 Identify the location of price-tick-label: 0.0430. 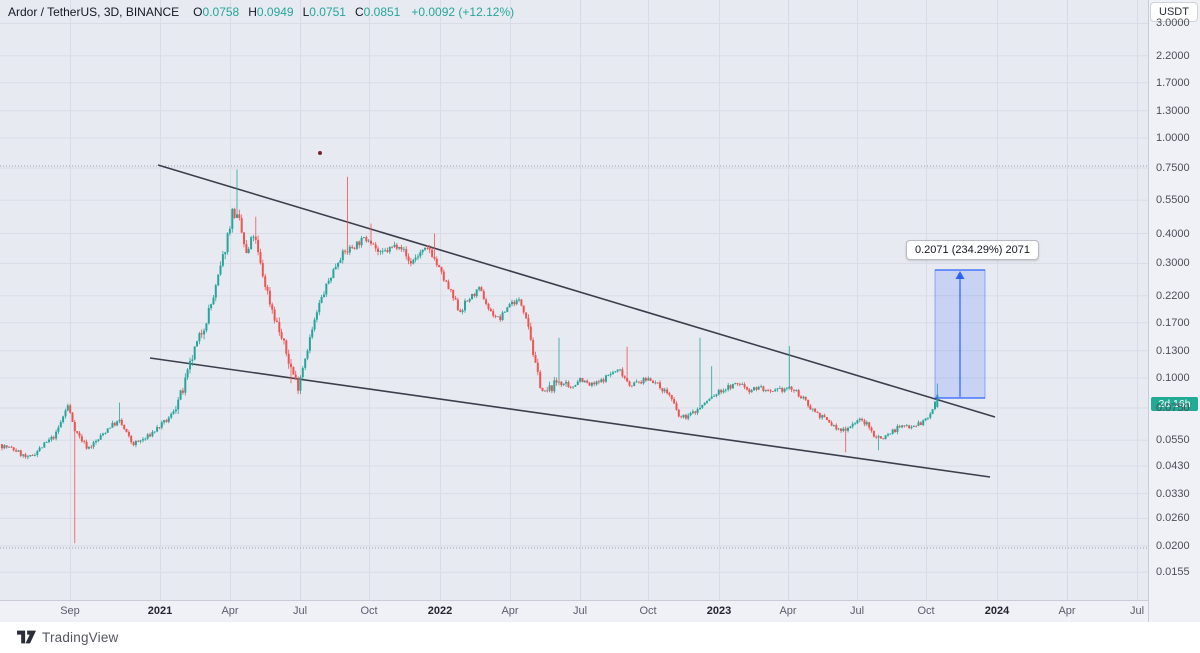
(1173, 466).